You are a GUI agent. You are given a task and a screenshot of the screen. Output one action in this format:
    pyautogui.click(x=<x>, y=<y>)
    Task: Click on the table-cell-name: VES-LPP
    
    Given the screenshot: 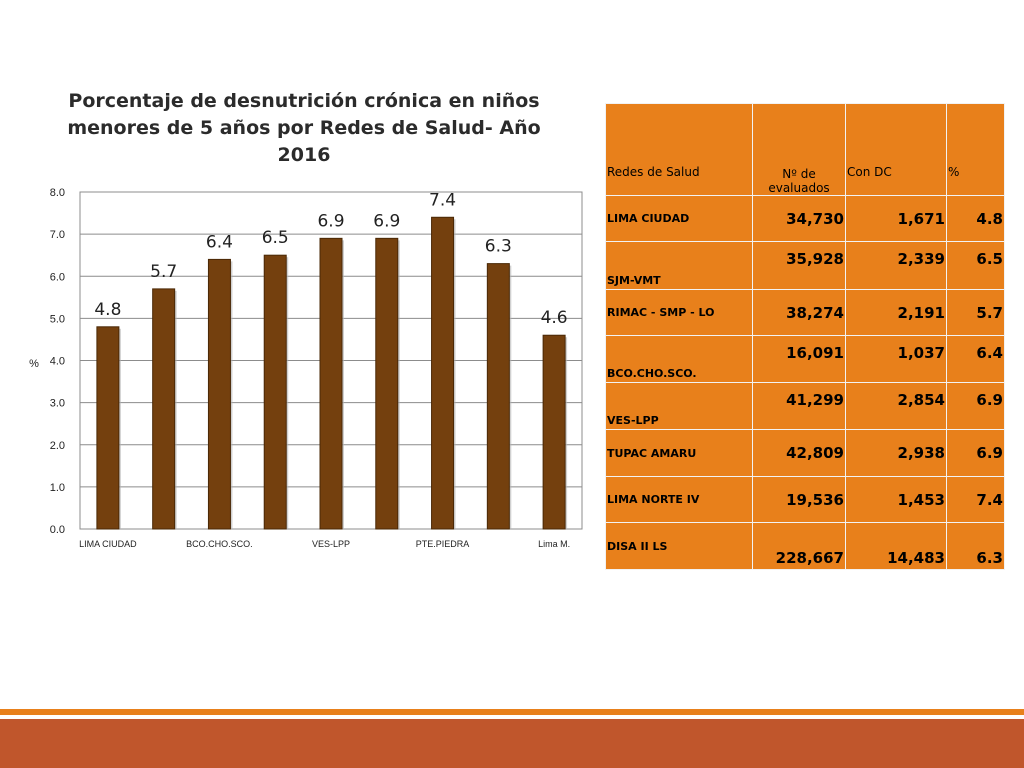 What is the action you would take?
    pyautogui.click(x=679, y=406)
    